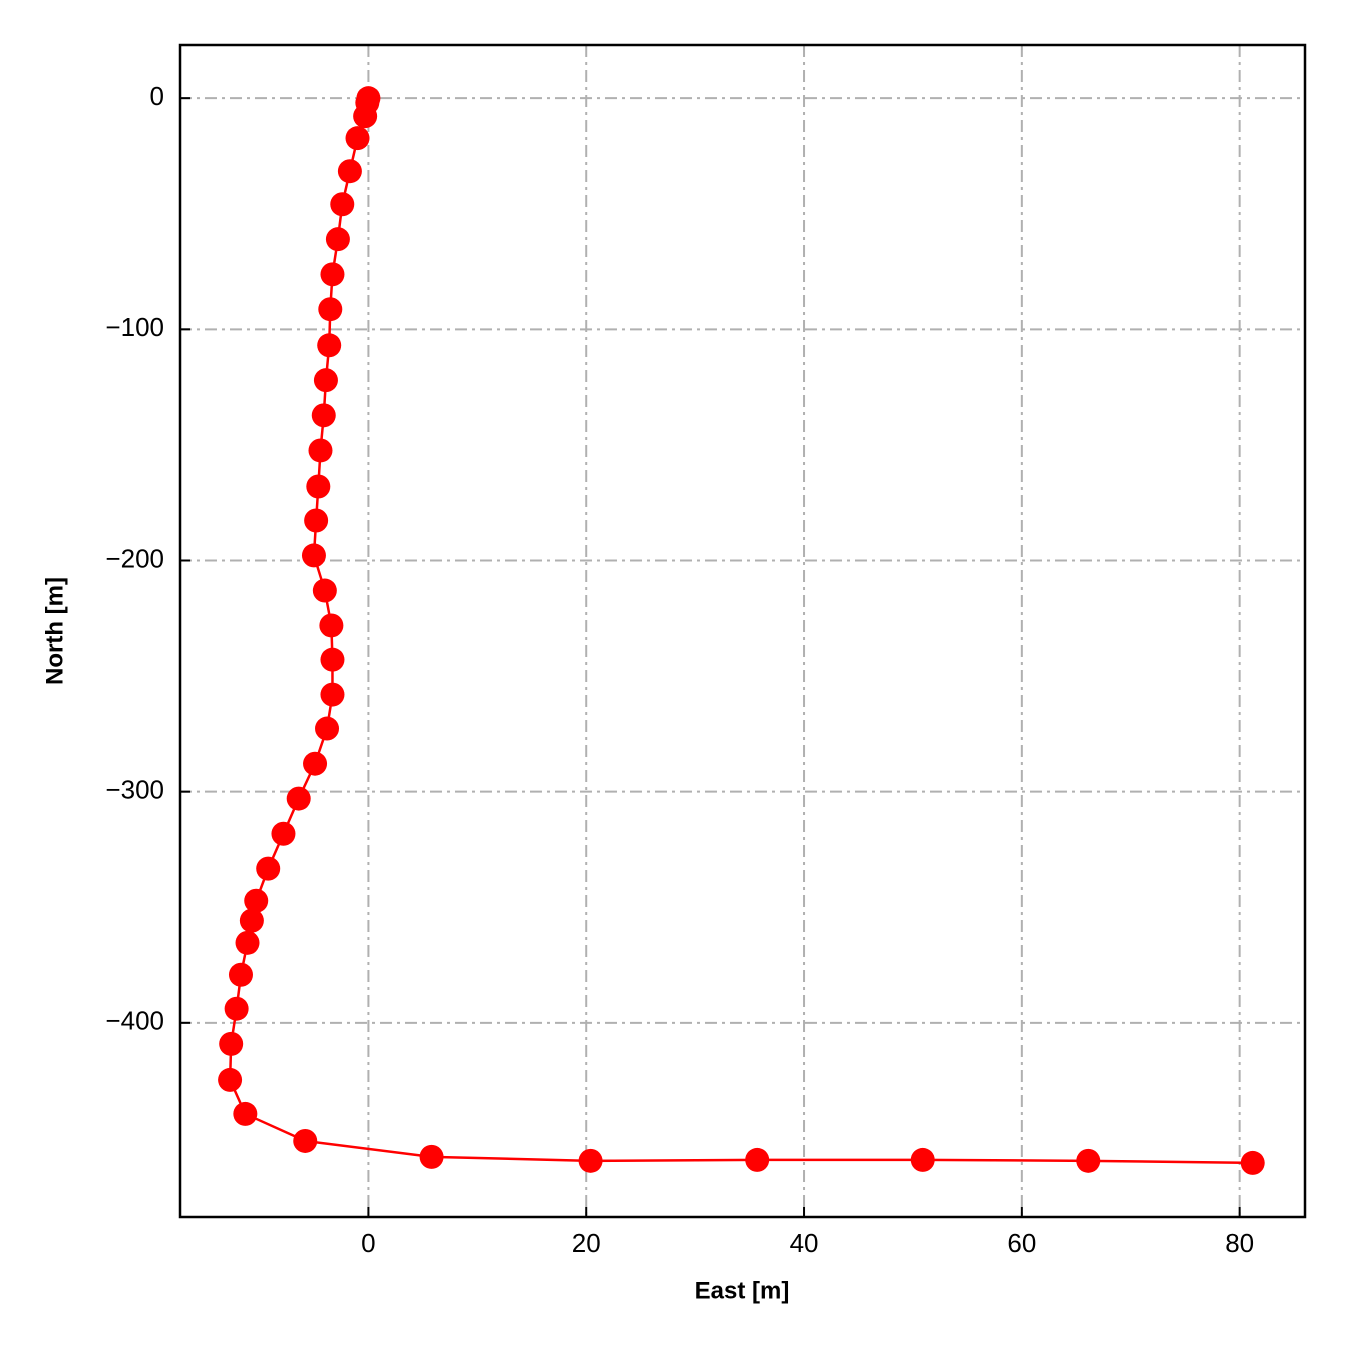 The image size is (1350, 1350). What do you see at coordinates (1021, 1243) in the screenshot?
I see `x-tick-label: 60` at bounding box center [1021, 1243].